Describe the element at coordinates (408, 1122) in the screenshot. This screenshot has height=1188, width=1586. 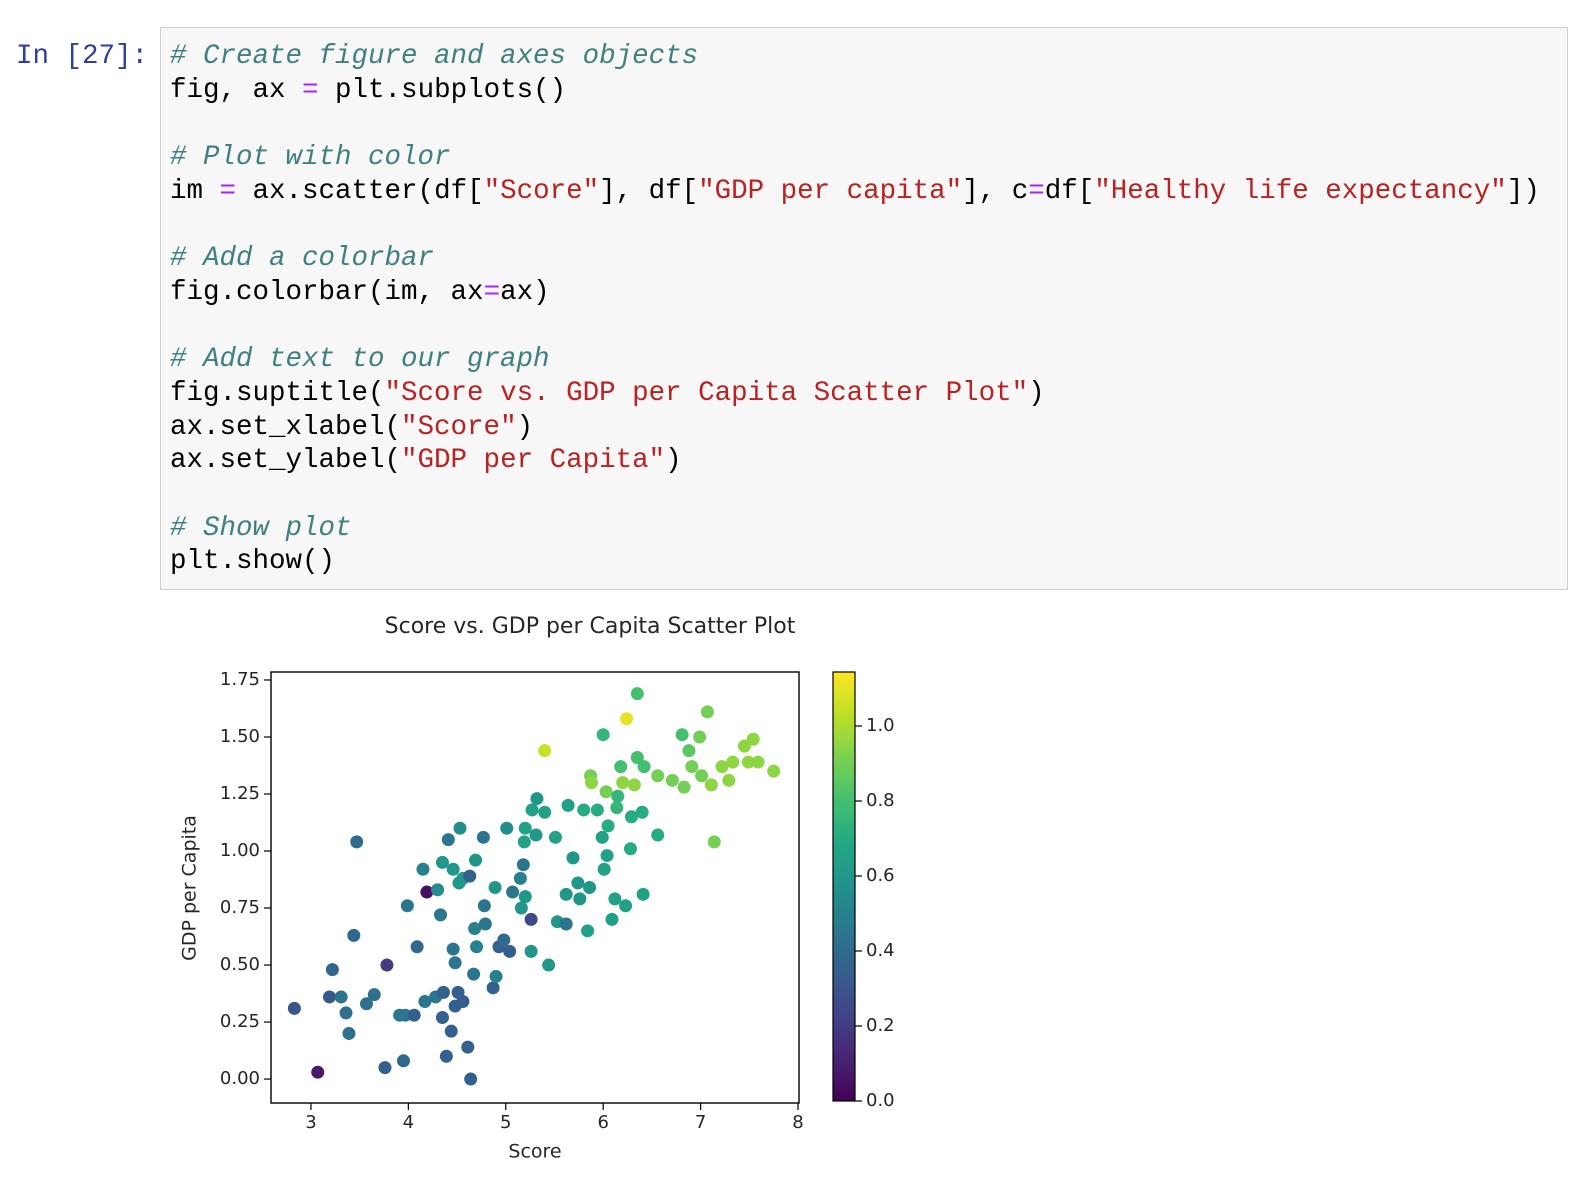
I see `x-tick-label: 4` at that location.